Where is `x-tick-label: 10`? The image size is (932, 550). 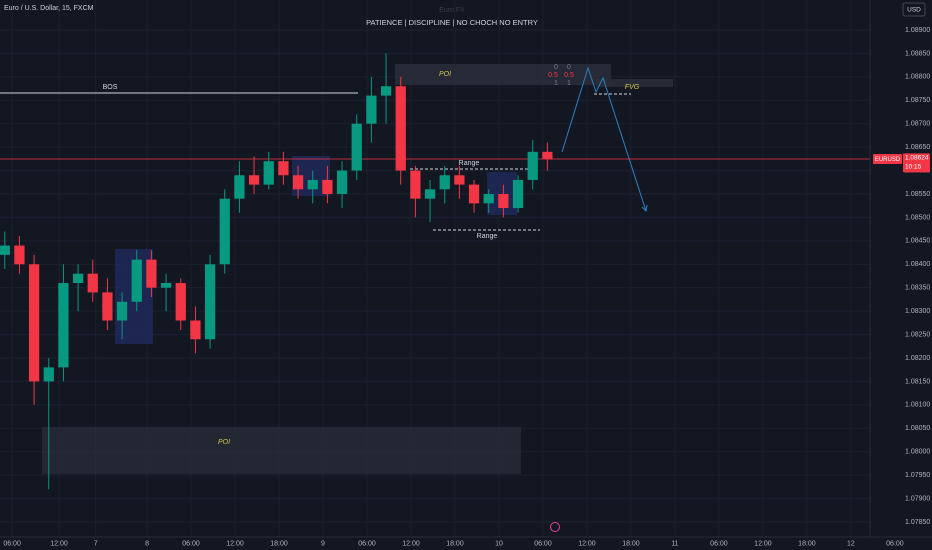 x-tick-label: 10 is located at coordinates (499, 543).